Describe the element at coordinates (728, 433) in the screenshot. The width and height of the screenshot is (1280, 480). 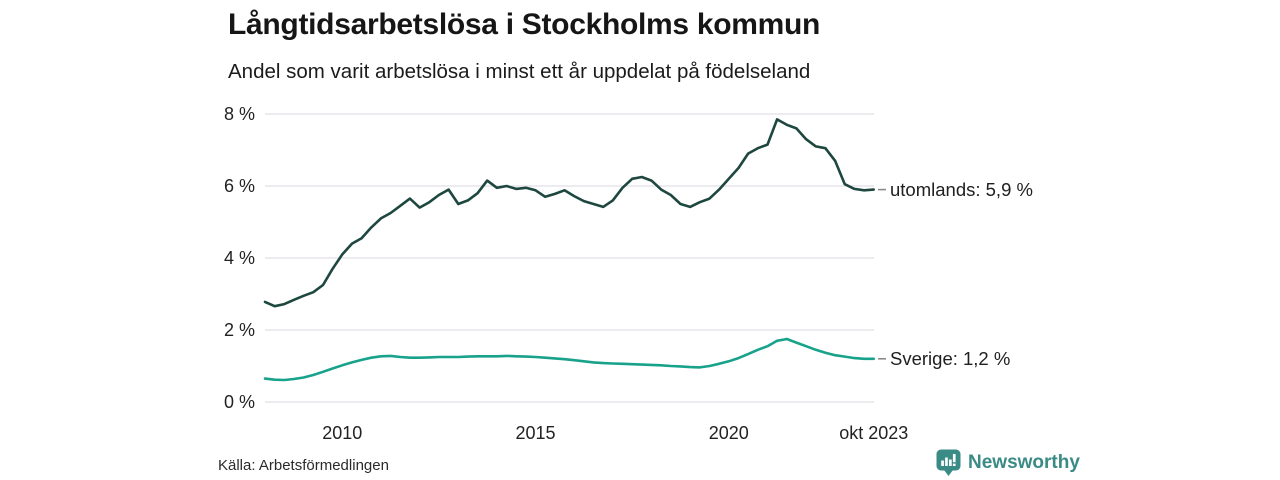
I see `x-tick-label: 2020` at that location.